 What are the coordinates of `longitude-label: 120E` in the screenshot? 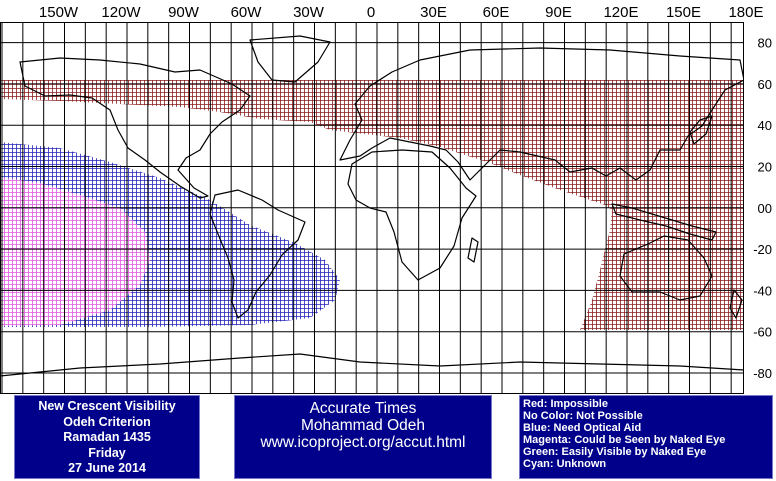 It's located at (620, 12).